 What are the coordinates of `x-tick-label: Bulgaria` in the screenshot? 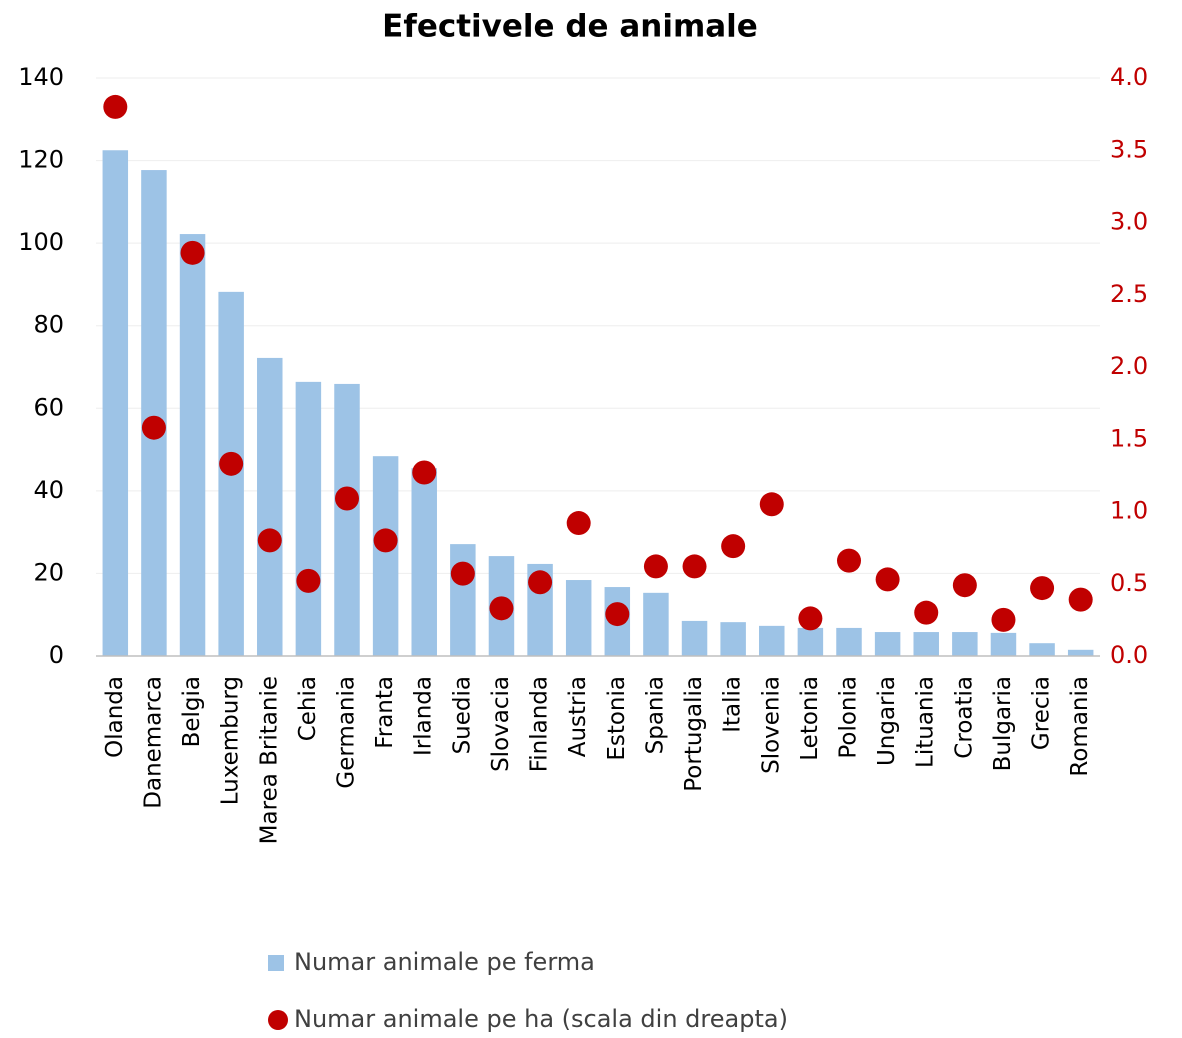 It's located at (1003, 723).